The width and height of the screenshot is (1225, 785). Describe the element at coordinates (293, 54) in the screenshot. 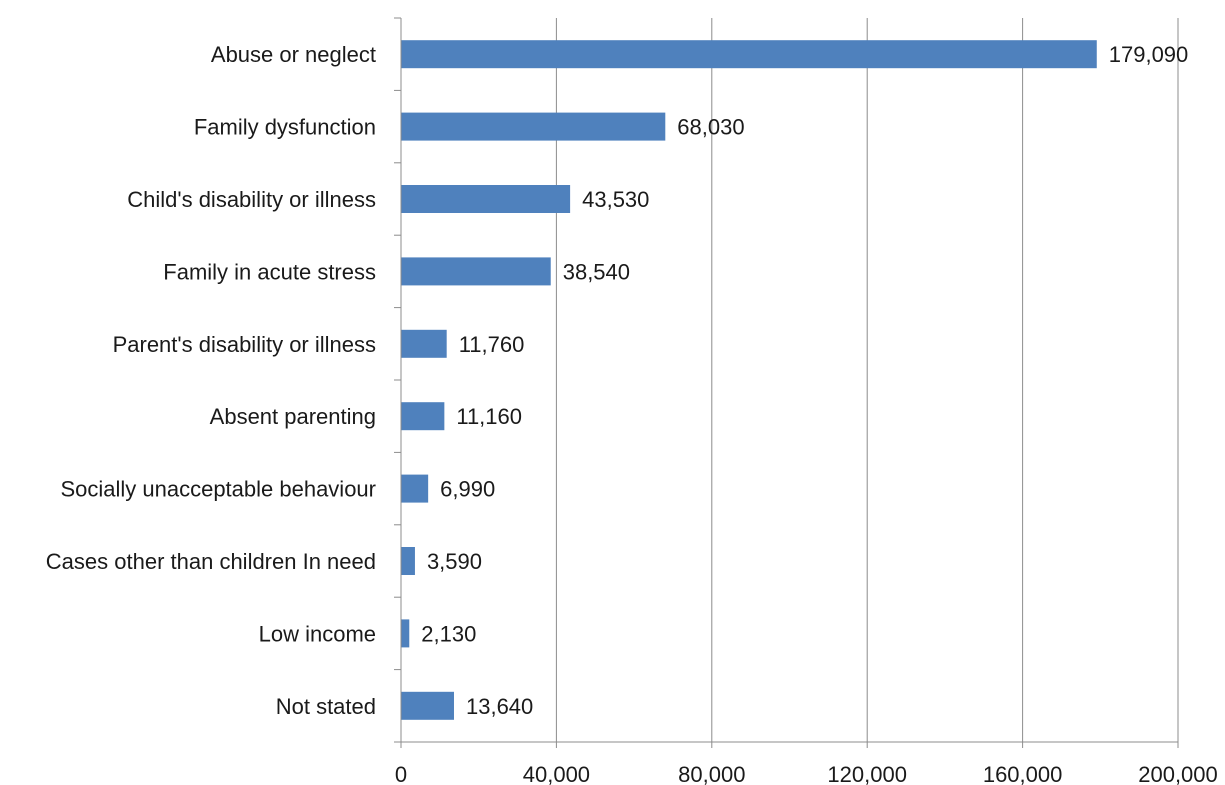

I see `category-label: Abuse or neglect` at that location.